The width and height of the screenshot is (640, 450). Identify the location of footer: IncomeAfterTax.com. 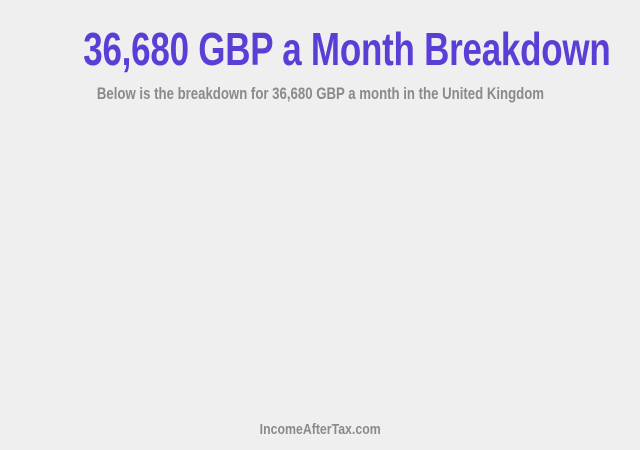
(320, 430).